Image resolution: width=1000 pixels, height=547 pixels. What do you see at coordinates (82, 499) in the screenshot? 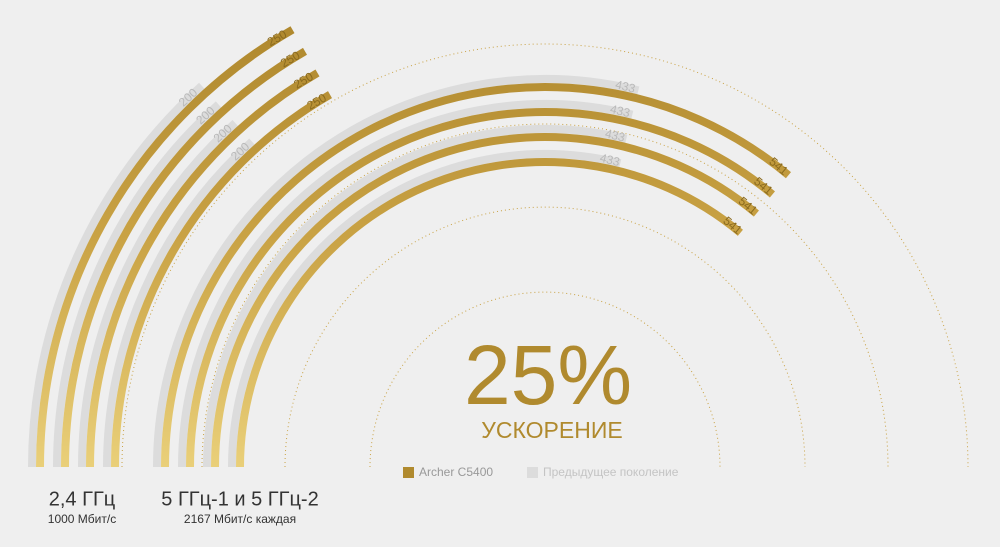
I see `group-label: 2,4 ГГц` at bounding box center [82, 499].